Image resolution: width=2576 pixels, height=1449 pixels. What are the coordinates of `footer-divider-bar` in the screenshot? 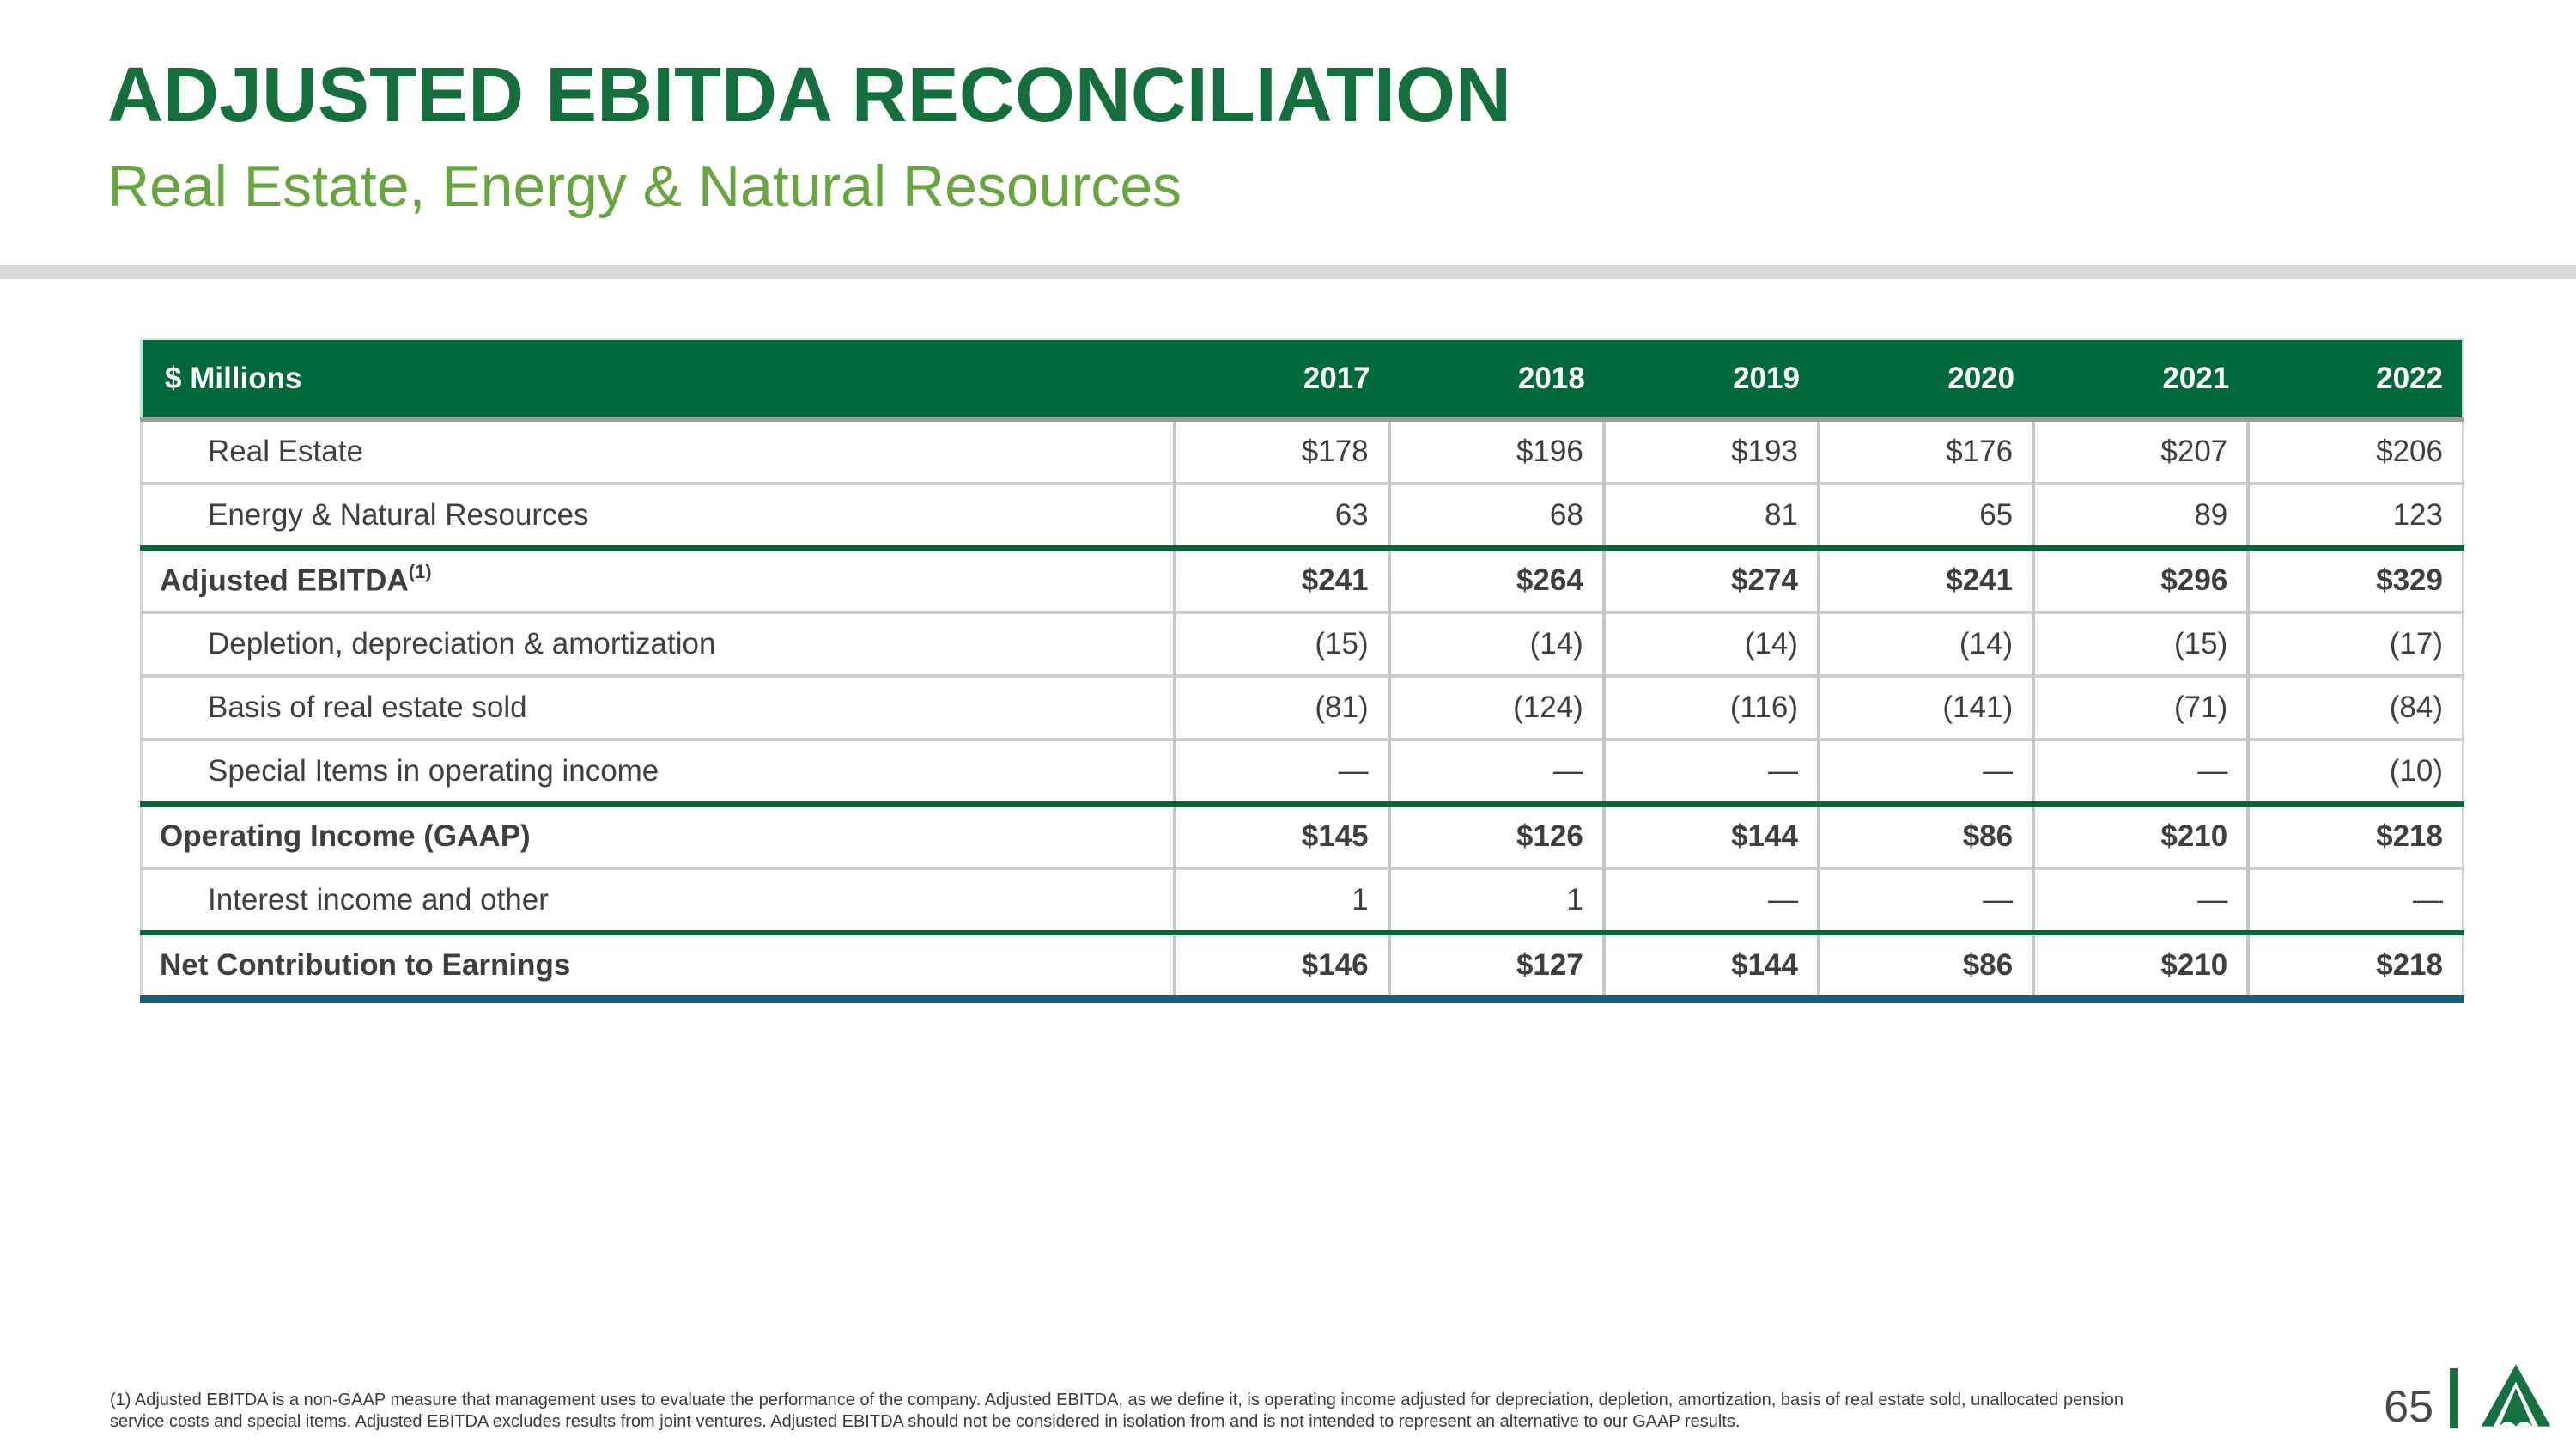 It's located at (2454, 1398).